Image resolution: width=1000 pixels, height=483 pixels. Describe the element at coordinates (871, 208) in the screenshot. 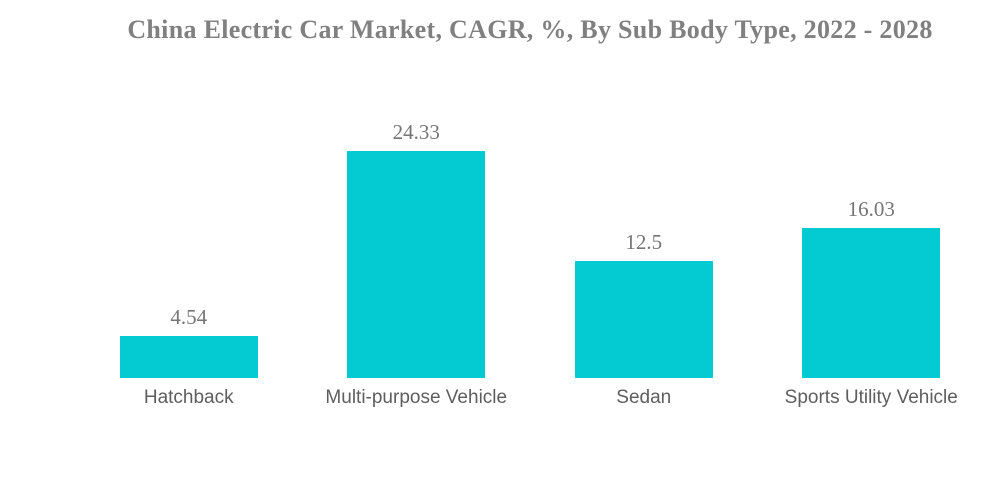

I see `bar-value-label: 16.03` at that location.